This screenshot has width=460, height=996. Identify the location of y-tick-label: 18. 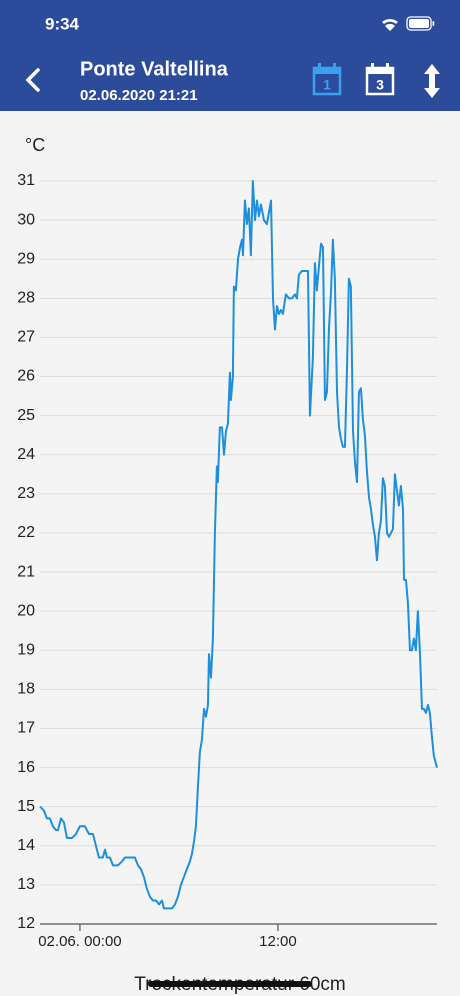
(26, 689).